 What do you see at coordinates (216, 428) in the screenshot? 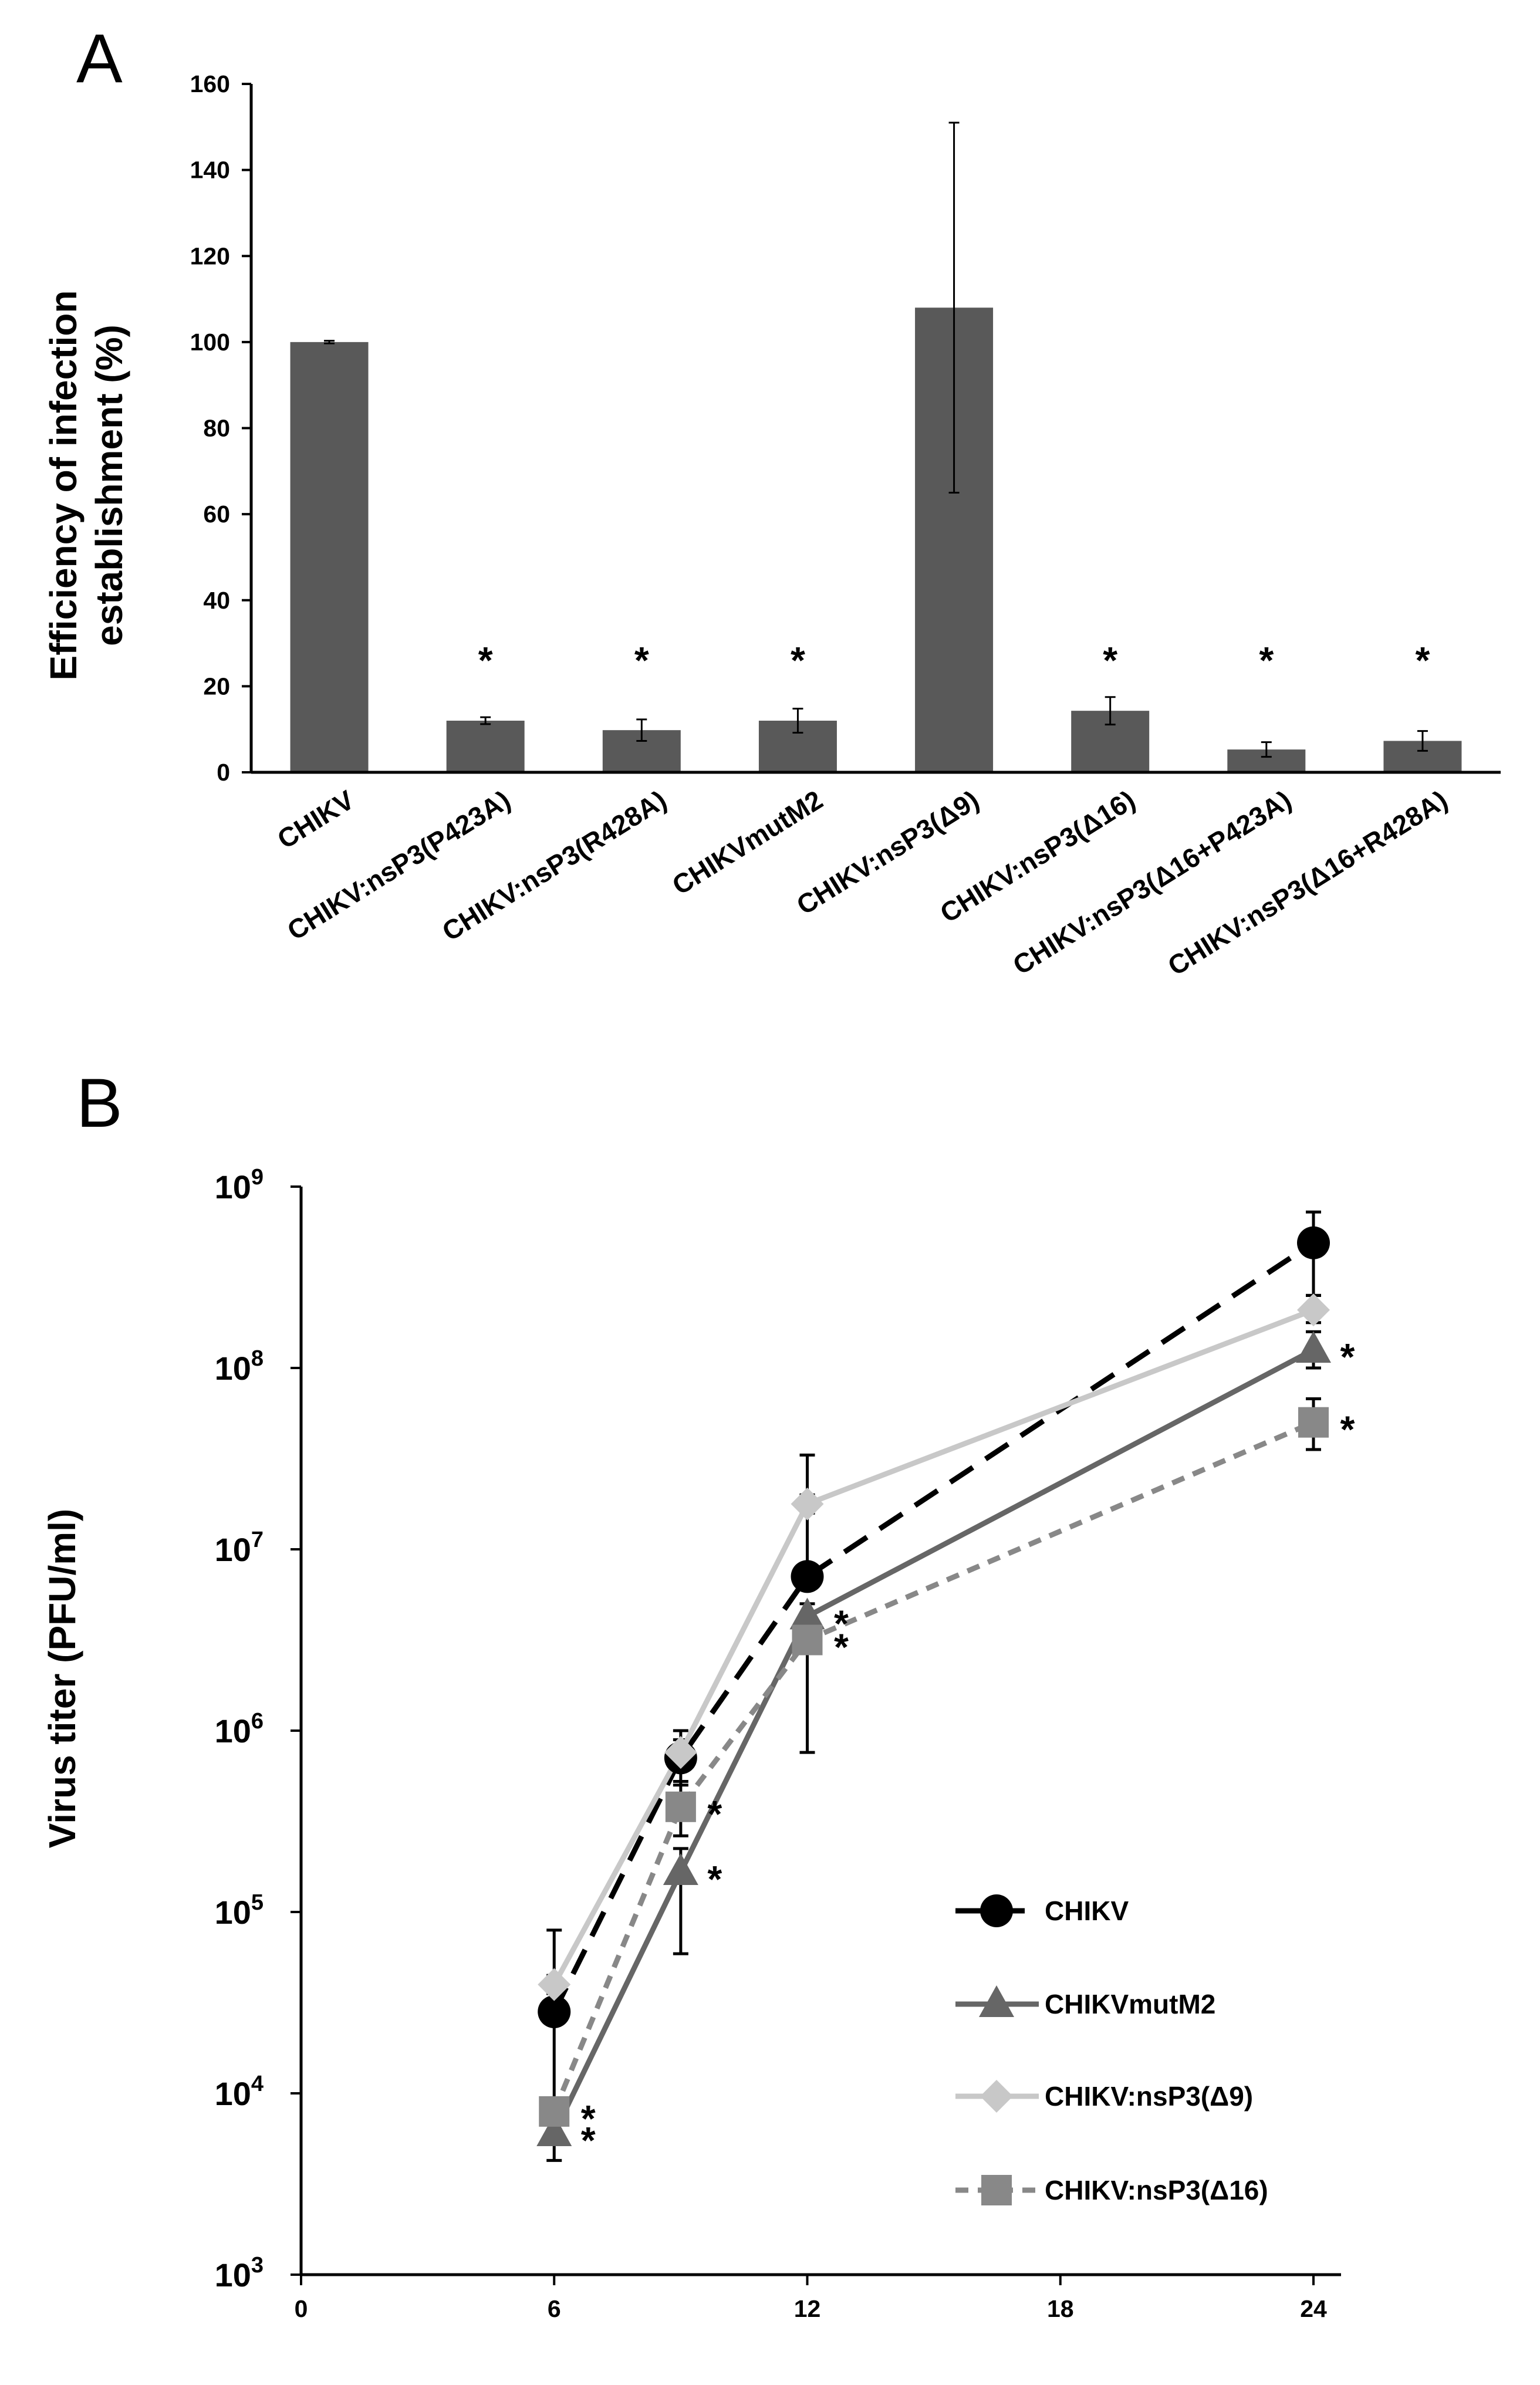
I see `y-tick-label: 80` at bounding box center [216, 428].